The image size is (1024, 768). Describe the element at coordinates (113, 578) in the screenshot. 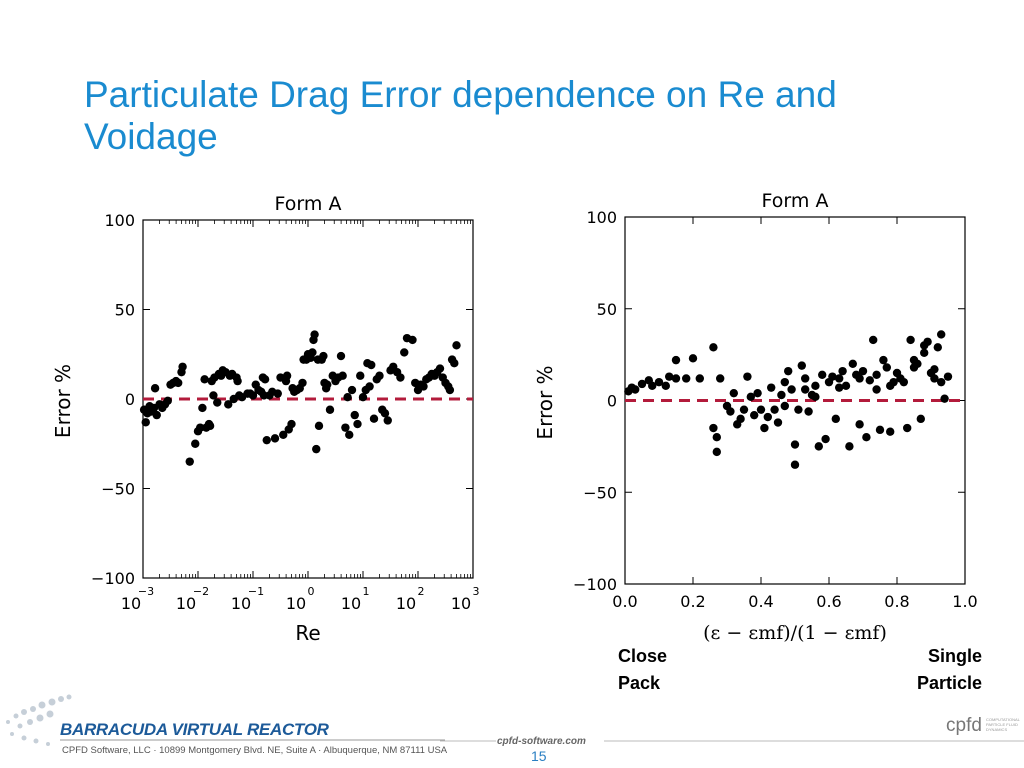

I see `chart-1-ytick-label: −100` at that location.